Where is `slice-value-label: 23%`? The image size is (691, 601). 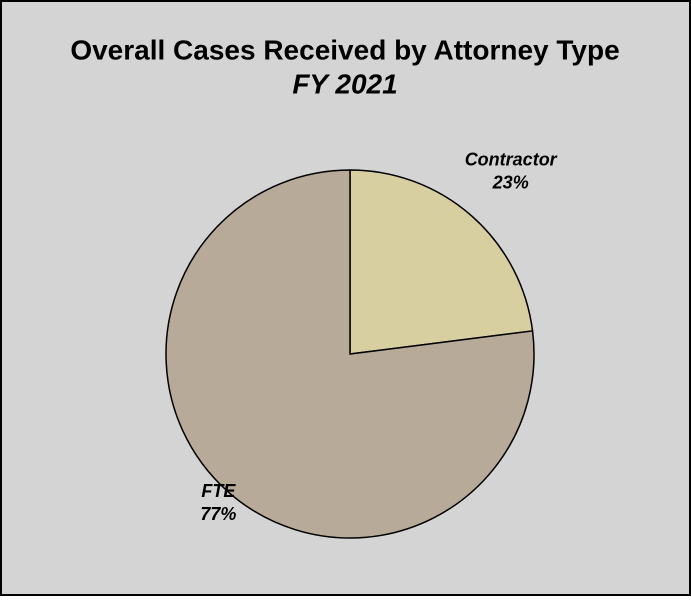 slice-value-label: 23% is located at coordinates (510, 182).